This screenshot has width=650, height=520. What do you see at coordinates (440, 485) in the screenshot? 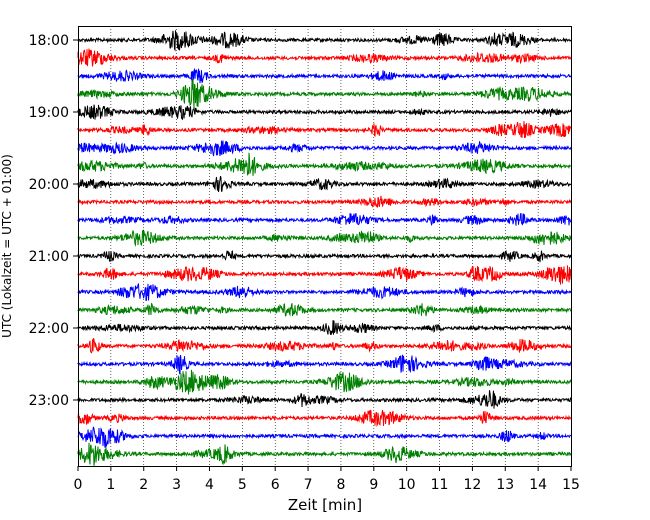
I see `x-tick-label-11: 11` at bounding box center [440, 485].